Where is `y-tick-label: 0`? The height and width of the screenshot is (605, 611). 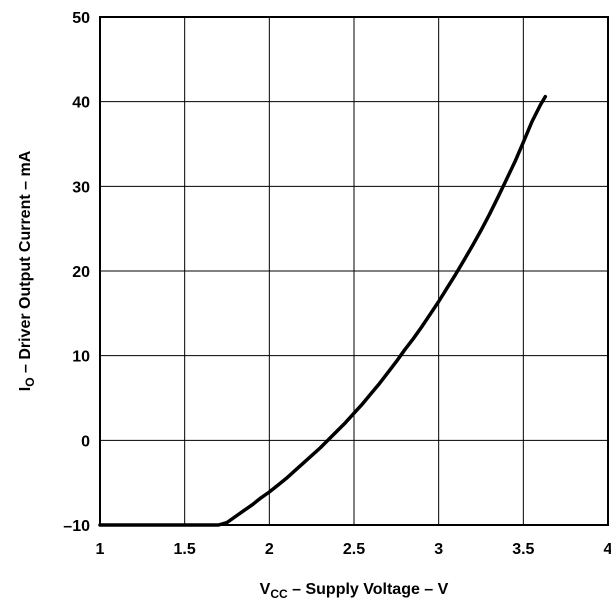 y-tick-label: 0 is located at coordinates (85, 441).